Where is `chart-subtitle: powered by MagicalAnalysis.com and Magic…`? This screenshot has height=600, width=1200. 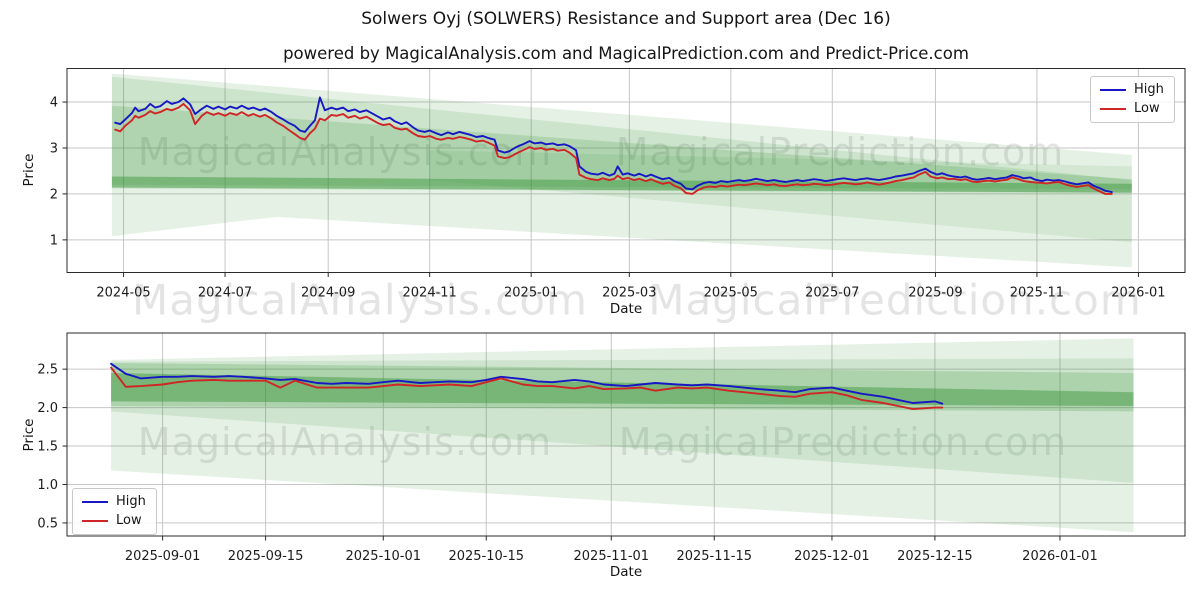
chart-subtitle: powered by MagicalAnalysis.com and Magic… is located at coordinates (626, 53).